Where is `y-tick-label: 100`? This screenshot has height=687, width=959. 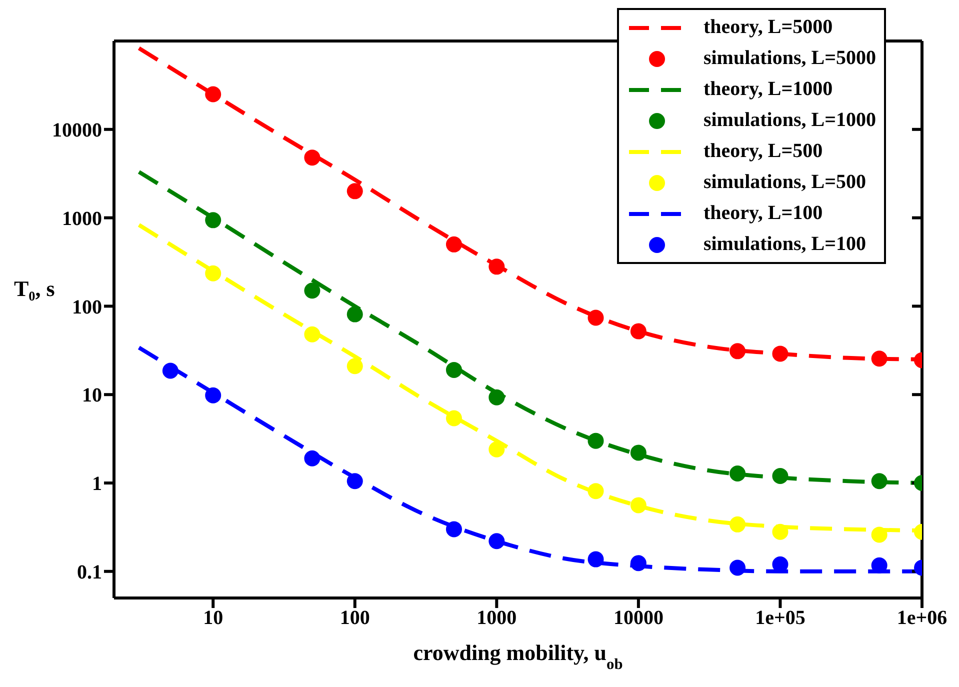
y-tick-label: 100 is located at coordinates (87, 307).